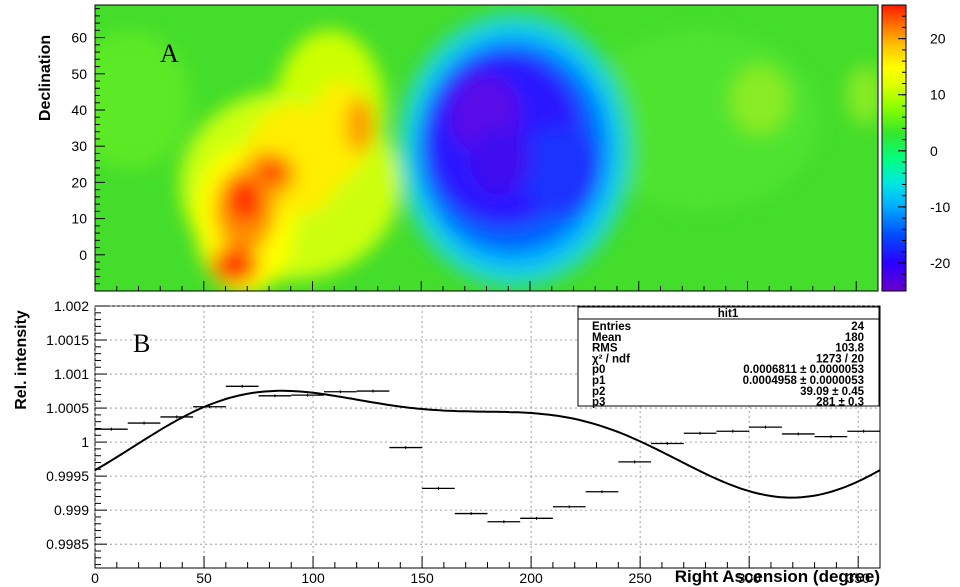  Describe the element at coordinates (924, 145) in the screenshot. I see `colorbar-ticks: 20 10 0 -10 -20` at that location.